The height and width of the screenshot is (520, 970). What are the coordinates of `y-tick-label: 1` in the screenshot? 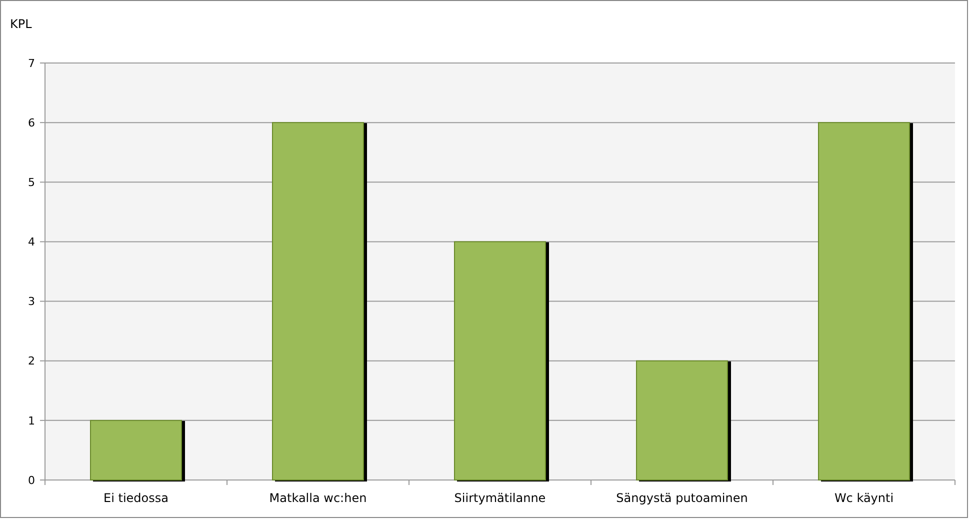 It's located at (31, 421).